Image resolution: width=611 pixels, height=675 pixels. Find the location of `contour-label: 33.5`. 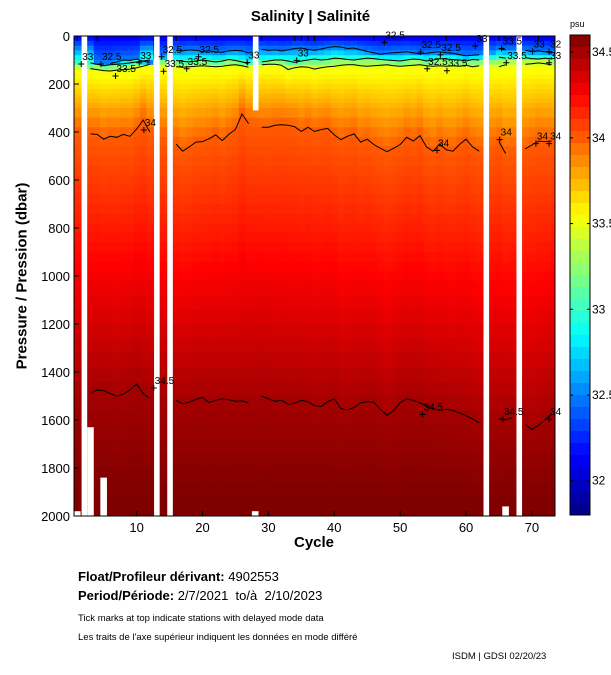

contour-label: 33.5 is located at coordinates (517, 56).